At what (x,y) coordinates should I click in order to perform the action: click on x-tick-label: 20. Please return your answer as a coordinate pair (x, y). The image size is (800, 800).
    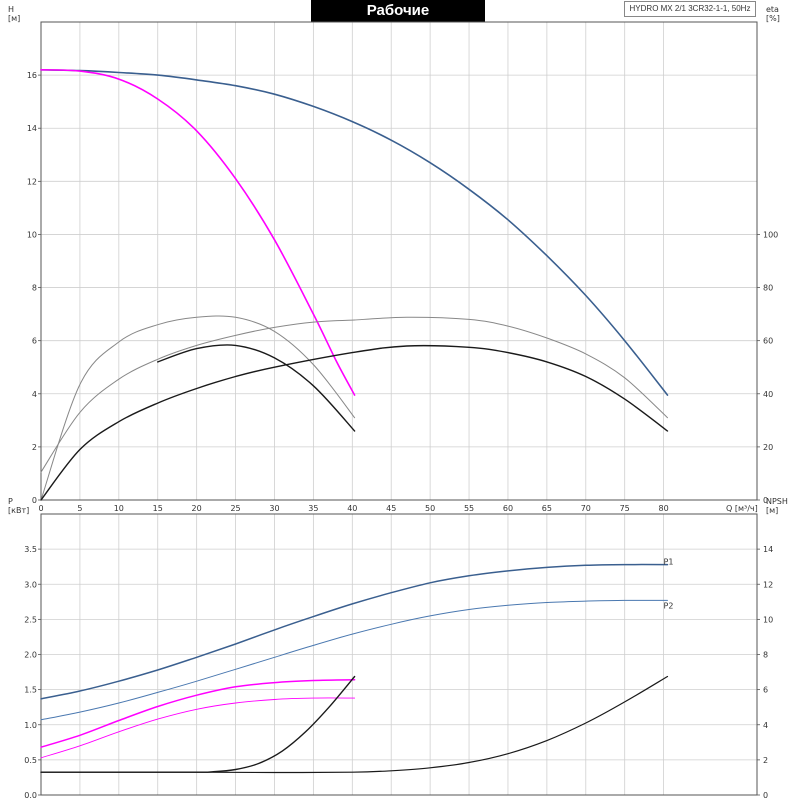
    Looking at the image, I should click on (197, 508).